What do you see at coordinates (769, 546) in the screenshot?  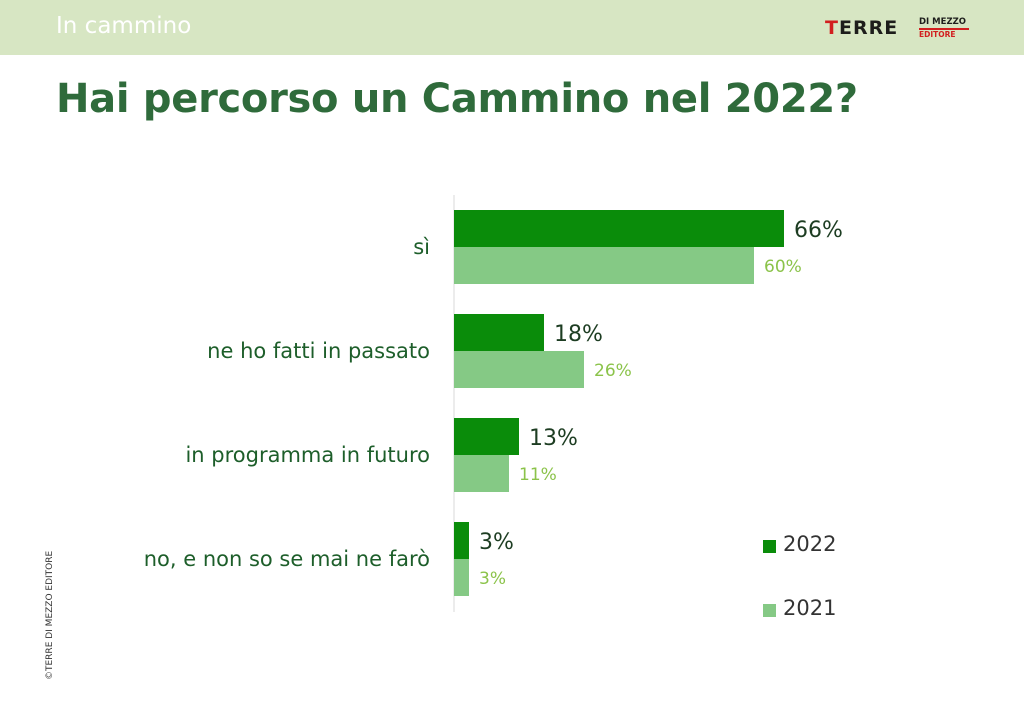 I see `legend-swatch-2022` at bounding box center [769, 546].